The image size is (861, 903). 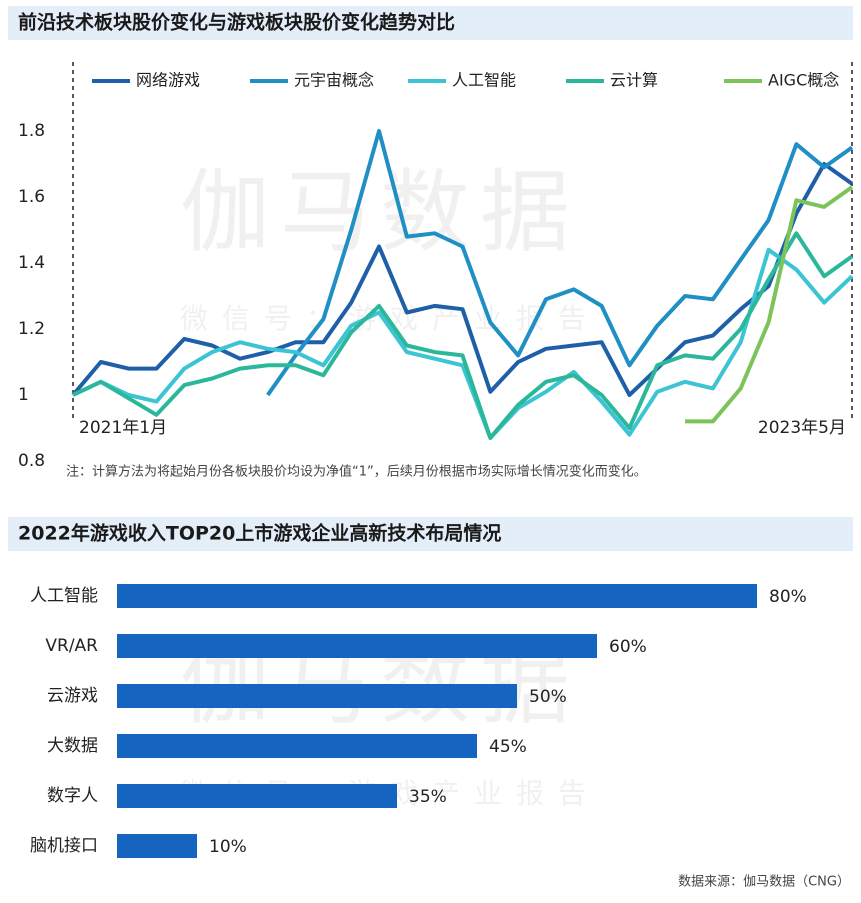 What do you see at coordinates (380, 212) in the screenshot?
I see `watermark: 伽马数据` at bounding box center [380, 212].